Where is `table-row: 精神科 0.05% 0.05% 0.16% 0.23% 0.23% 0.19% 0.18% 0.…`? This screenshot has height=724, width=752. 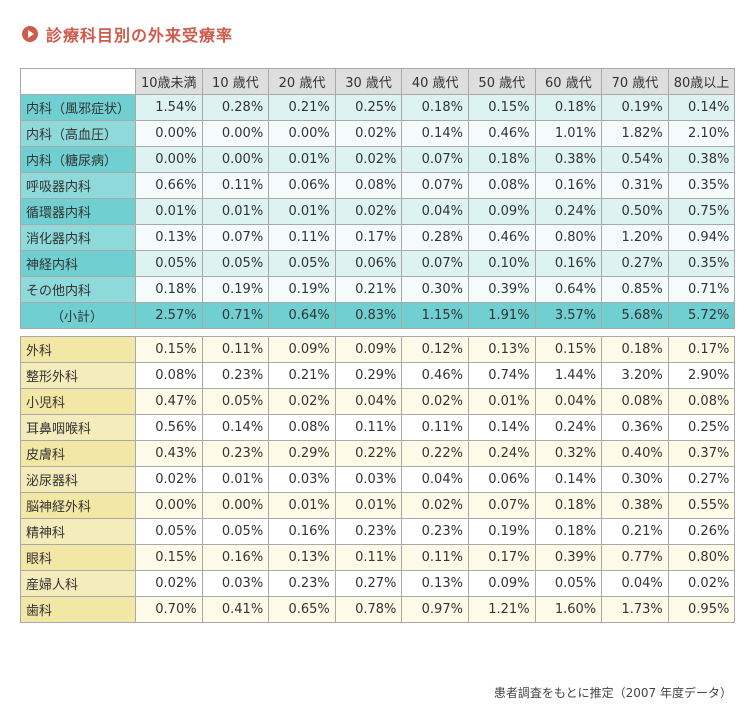
table-row: 精神科 0.05% 0.05% 0.16% 0.23% 0.23% 0.19% 0.18% 0.… is located at coordinates (378, 531).